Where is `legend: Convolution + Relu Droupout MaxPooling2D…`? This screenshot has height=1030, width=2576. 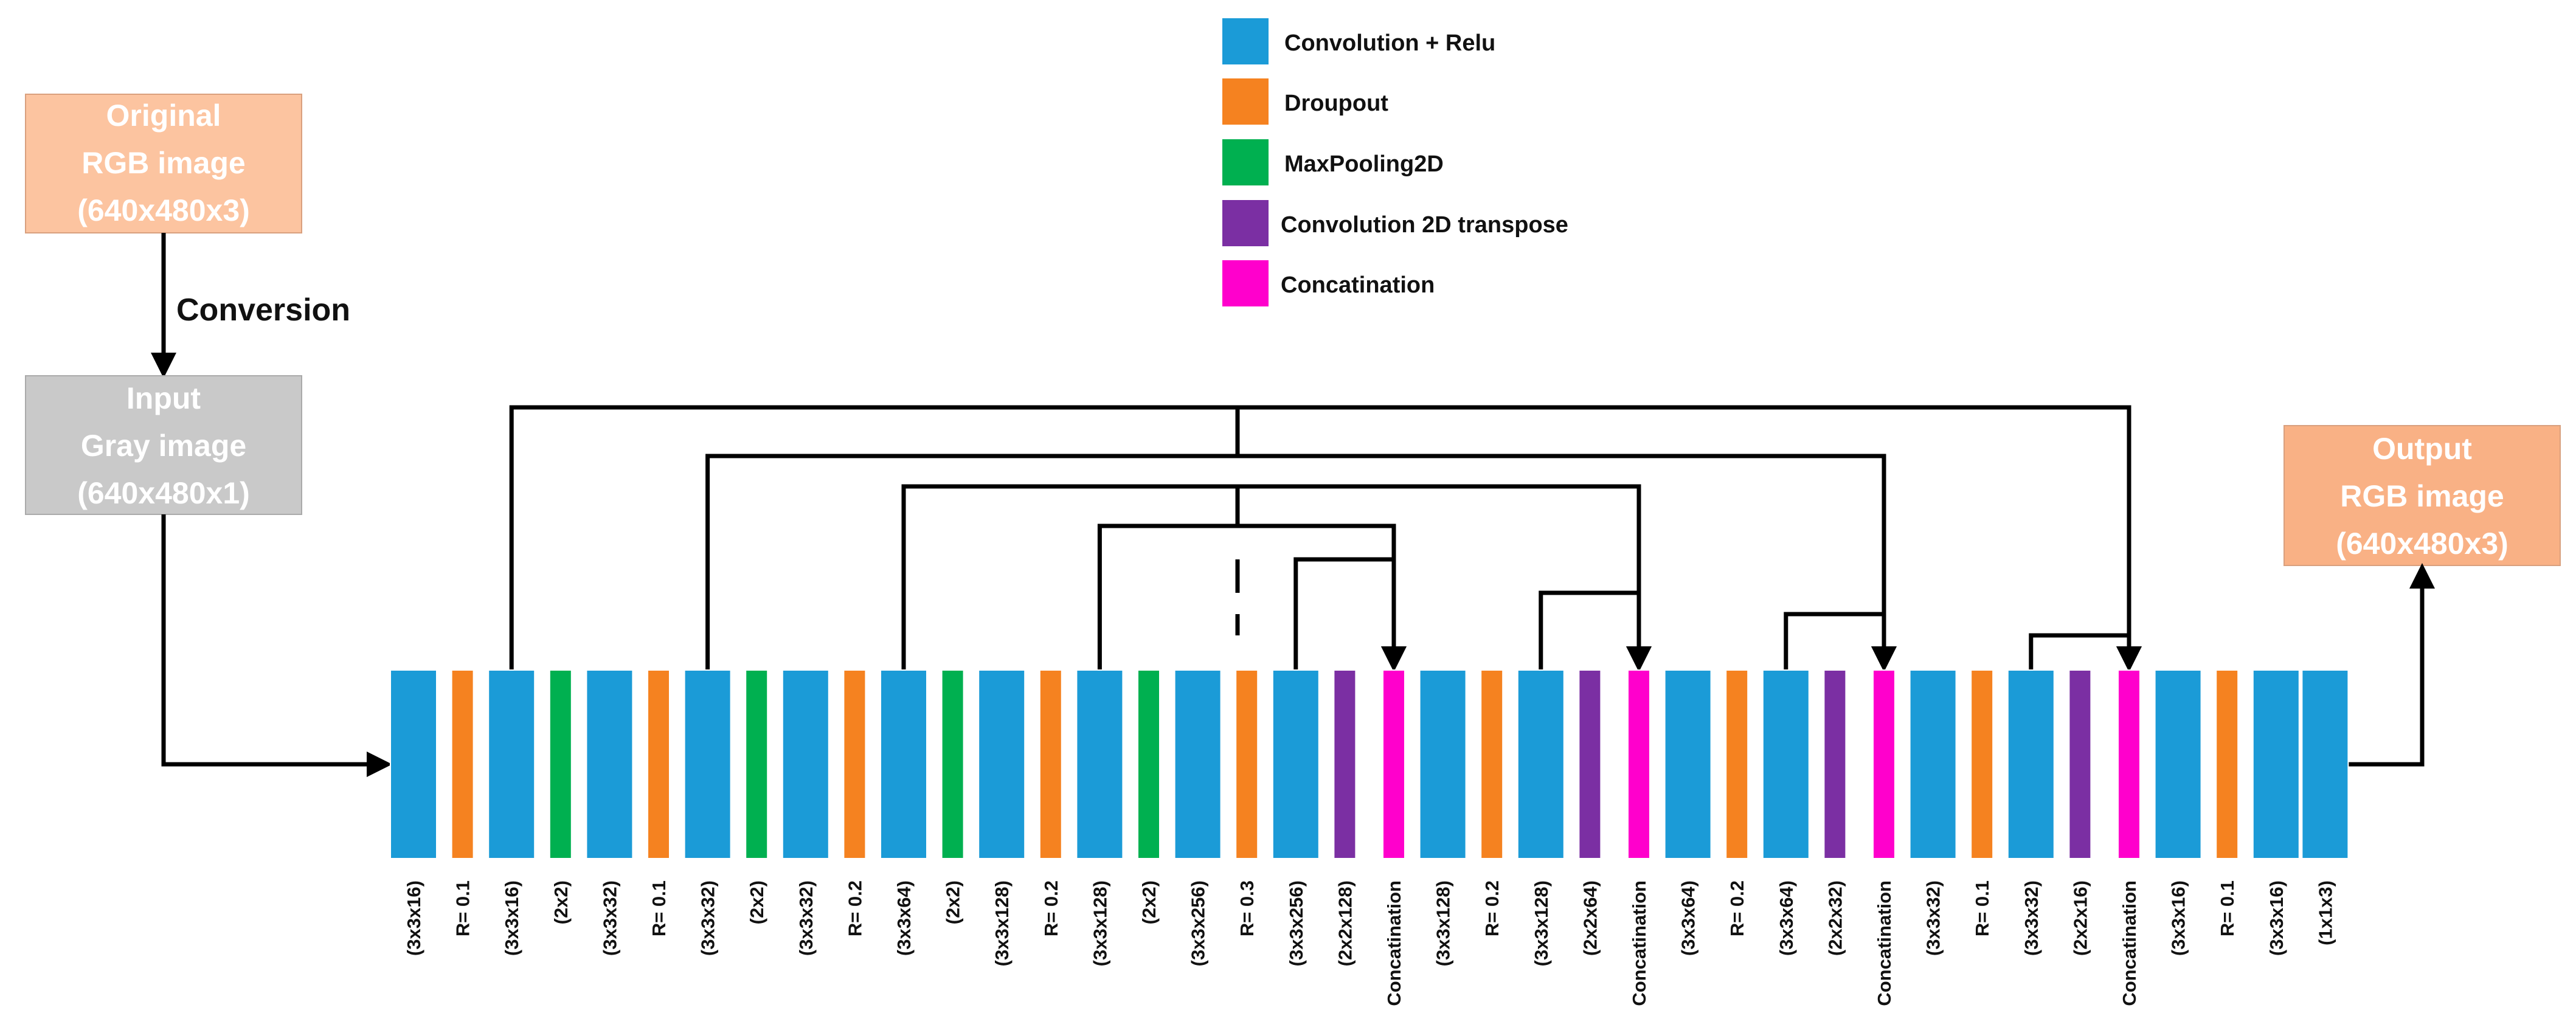
legend: Convolution + Relu Droupout MaxPooling2D… is located at coordinates (1395, 162).